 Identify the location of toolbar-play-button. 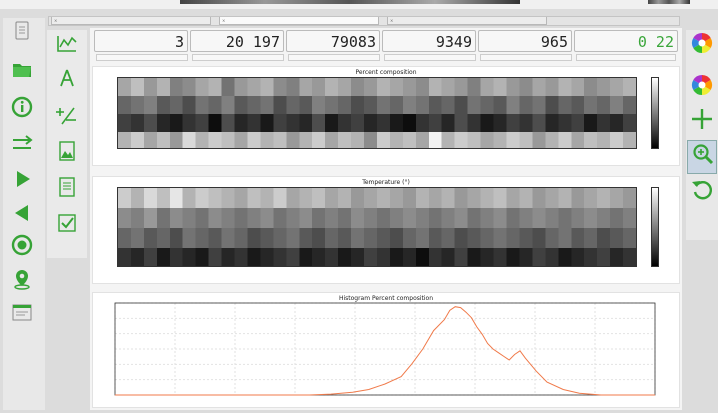
(24, 183).